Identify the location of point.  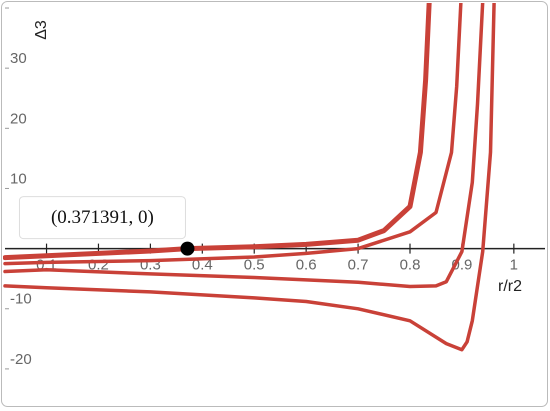
(187, 248).